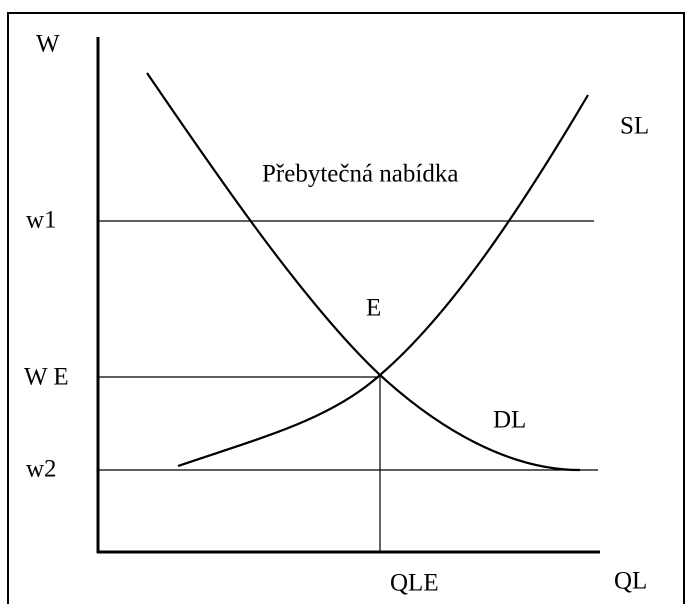  Describe the element at coordinates (634, 126) in the screenshot. I see `supply-label: SL` at that location.